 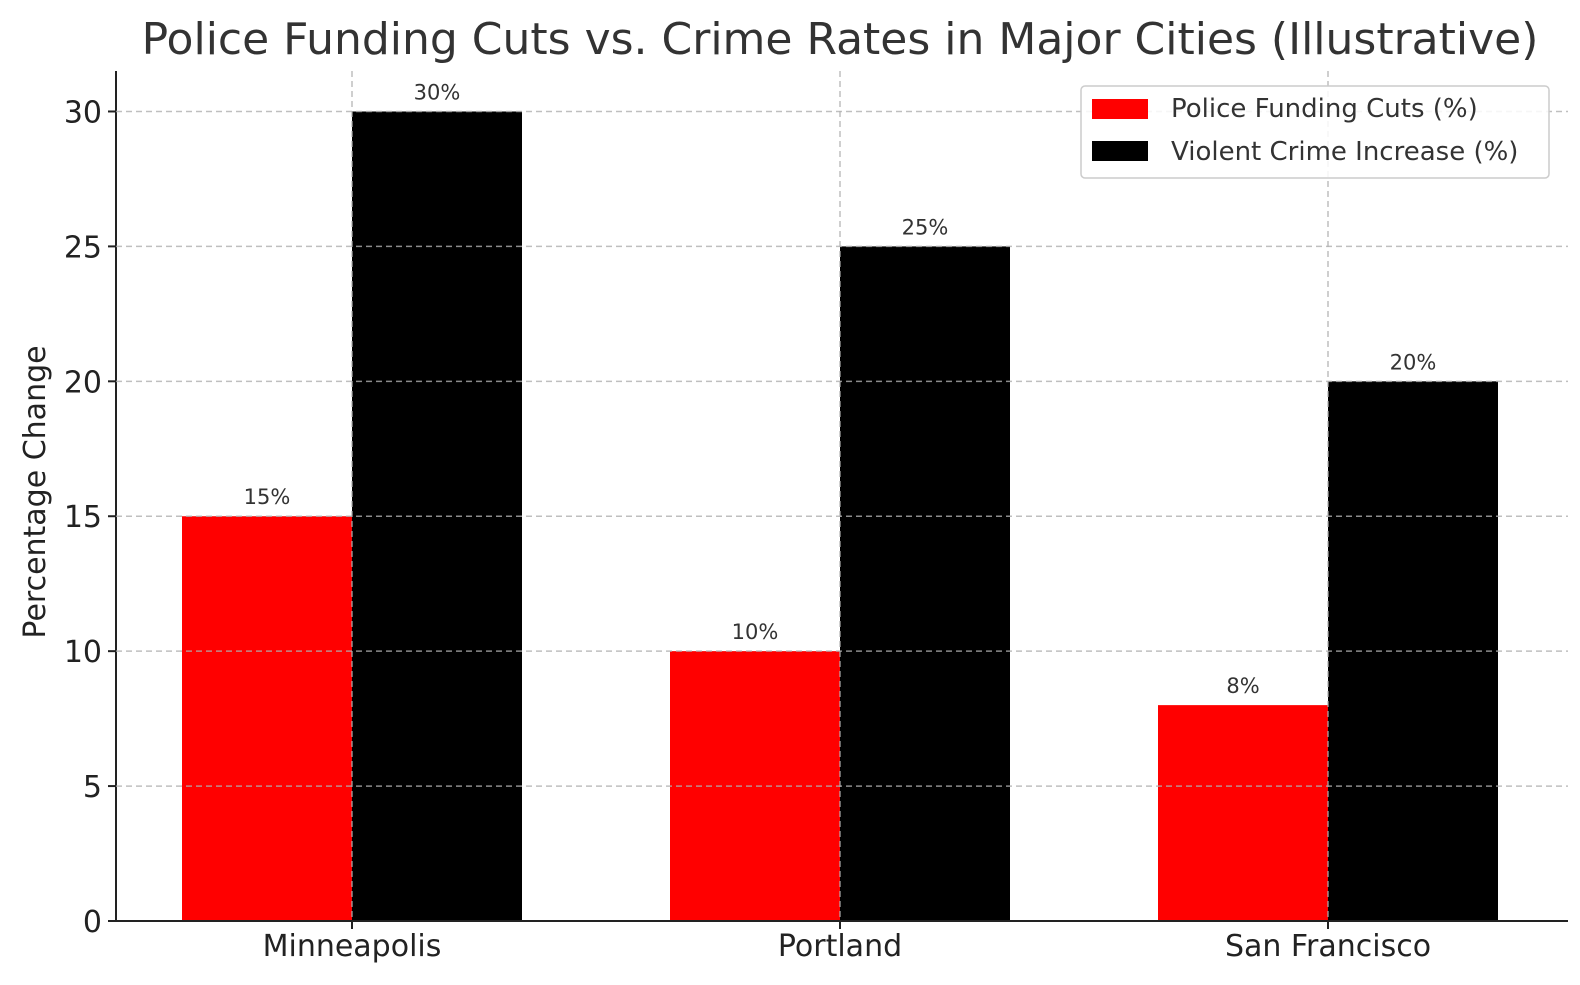 I want to click on y-tick-label-30: 30, so click(x=83, y=112).